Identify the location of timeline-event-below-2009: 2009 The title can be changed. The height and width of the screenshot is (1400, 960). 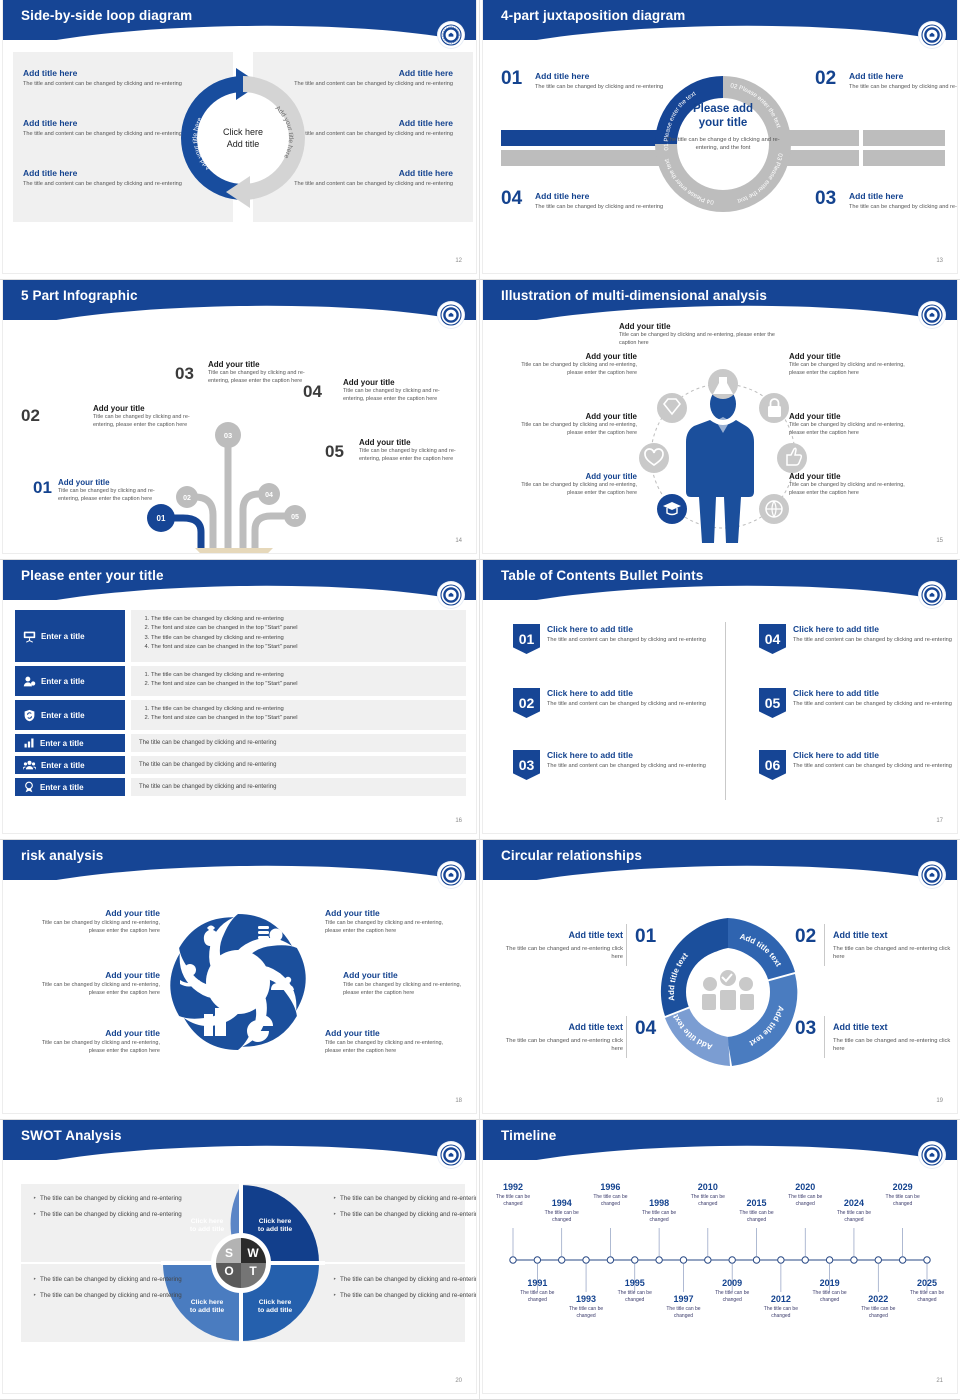
(732, 1291).